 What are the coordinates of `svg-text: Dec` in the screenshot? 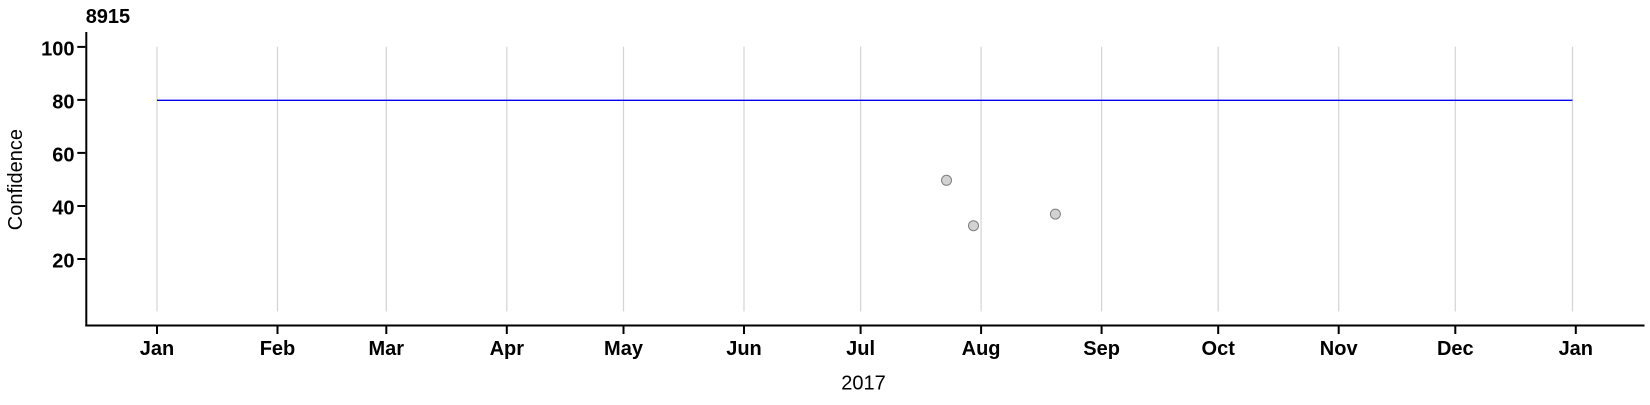 It's located at (1455, 349).